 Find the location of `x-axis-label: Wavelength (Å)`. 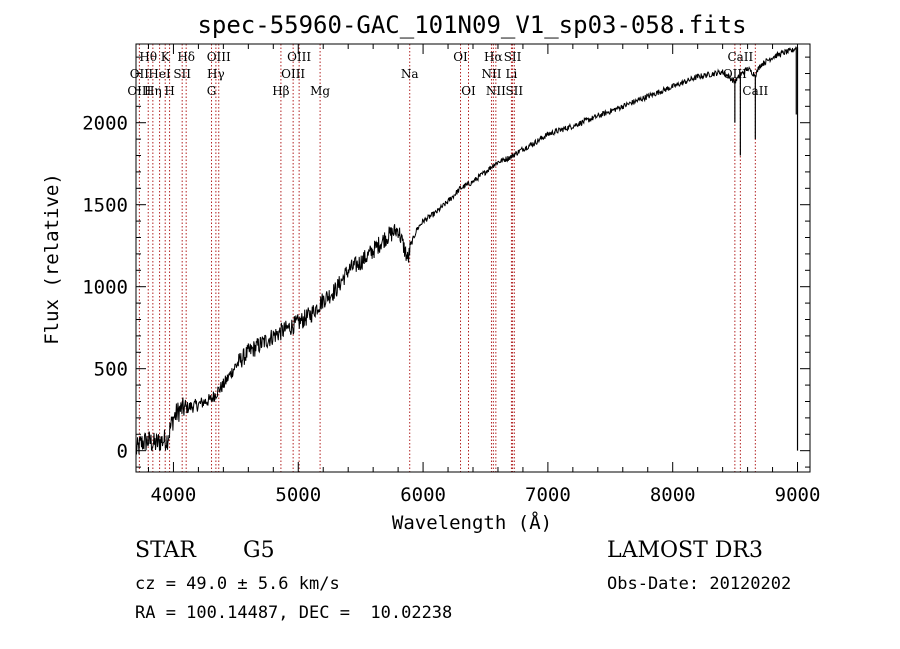

x-axis-label: Wavelength (Å) is located at coordinates (472, 522).